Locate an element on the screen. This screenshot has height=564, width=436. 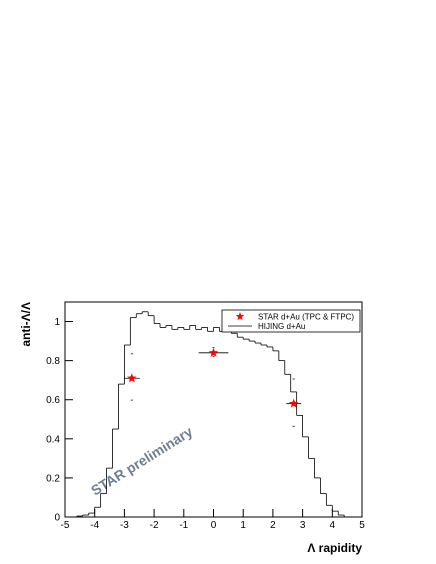
x-tick-label: -1 is located at coordinates (183, 525).